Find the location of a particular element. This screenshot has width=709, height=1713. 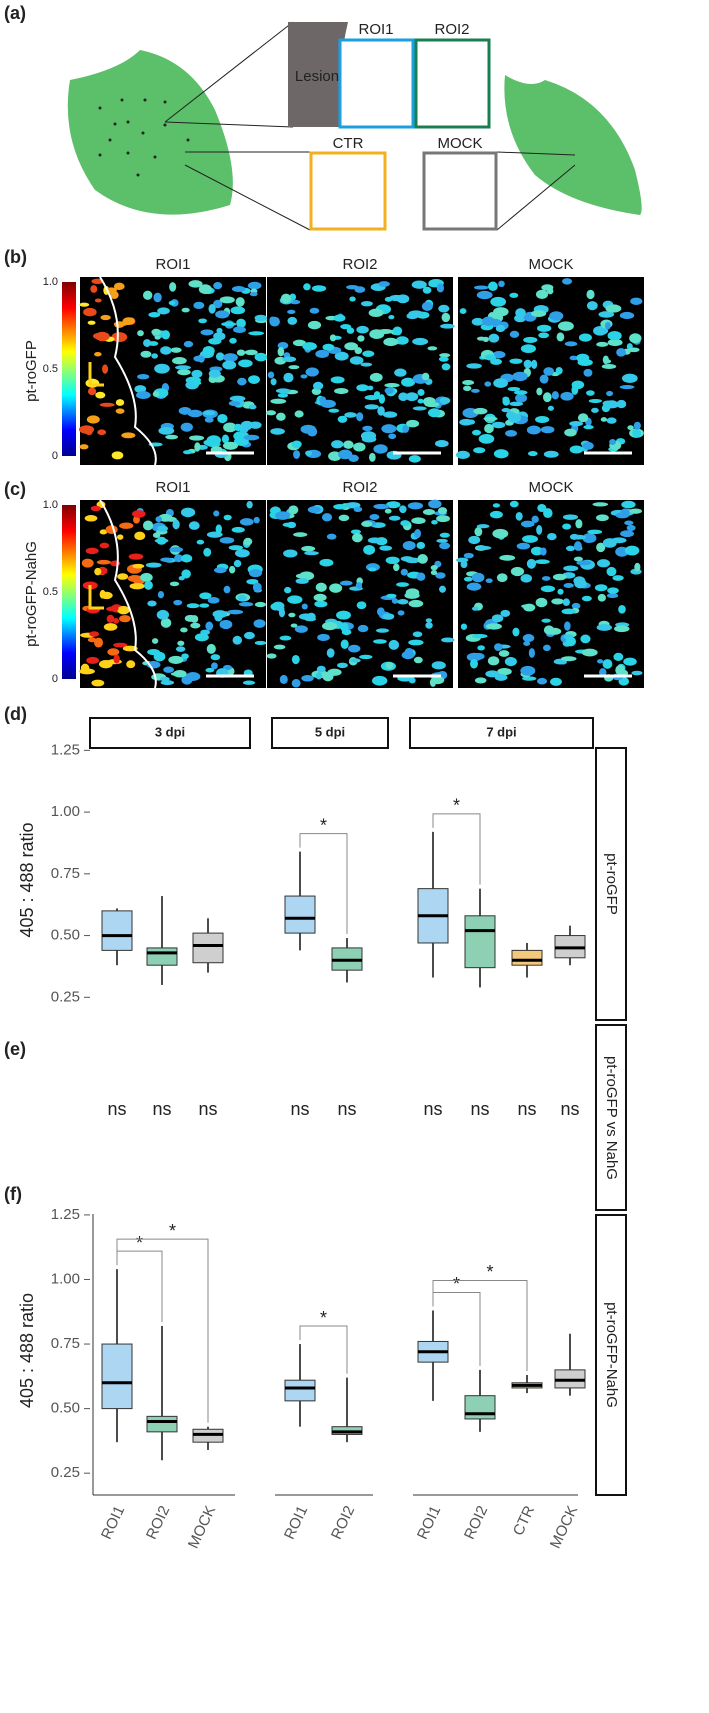

image-title: ROI1 is located at coordinates (172, 487).